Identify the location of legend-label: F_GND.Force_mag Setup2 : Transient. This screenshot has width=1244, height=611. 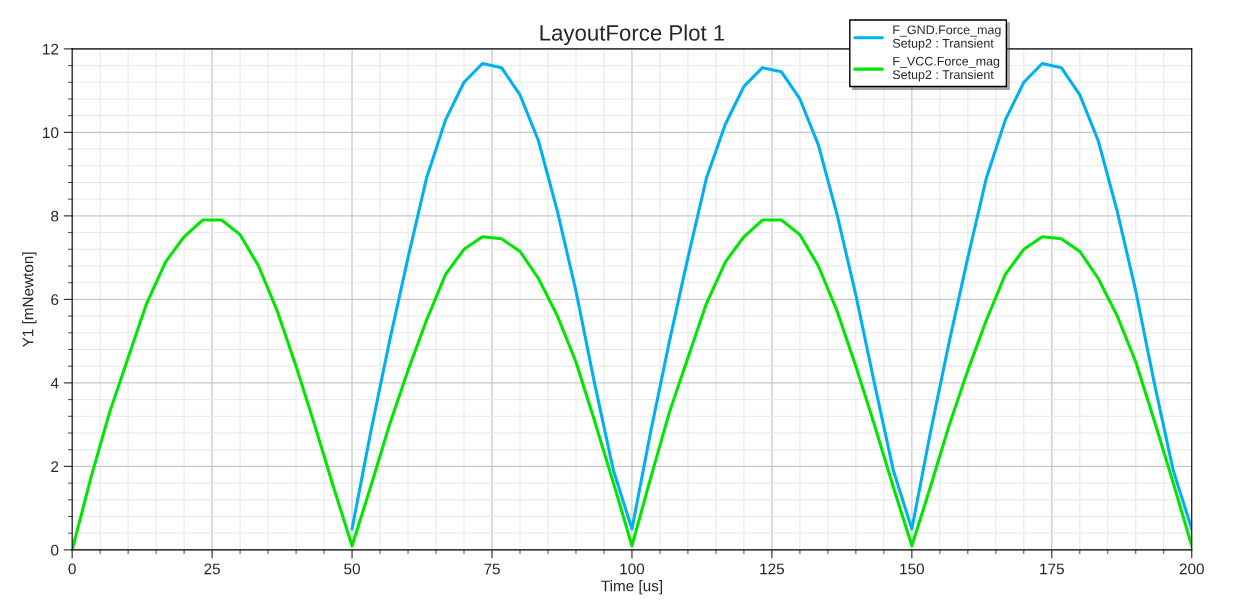
(946, 38).